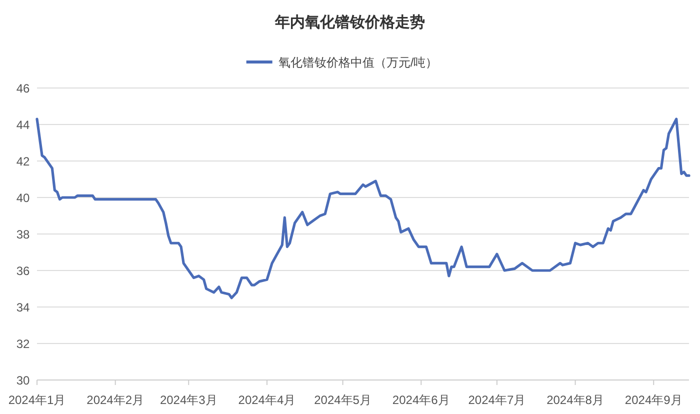  What do you see at coordinates (23, 381) in the screenshot?
I see `y-tick-label: 30` at bounding box center [23, 381].